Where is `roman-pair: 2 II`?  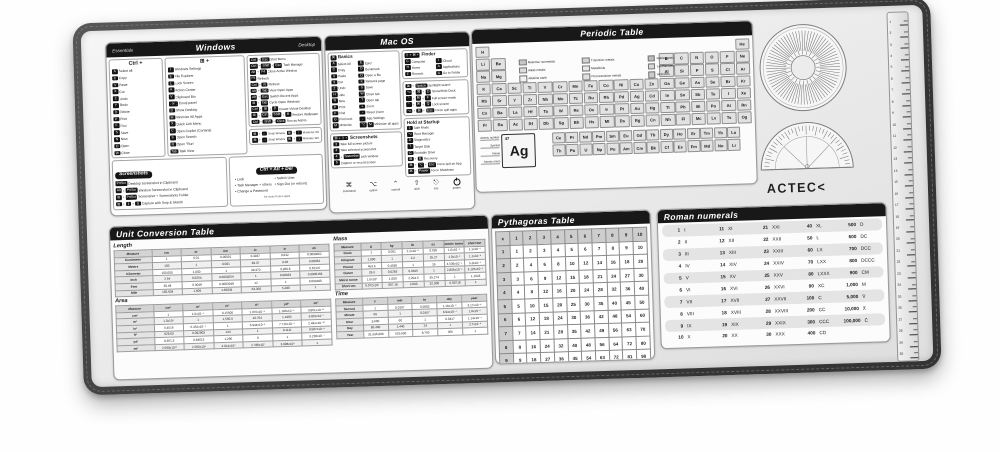 roman-pair: 2 II is located at coordinates (684, 242).